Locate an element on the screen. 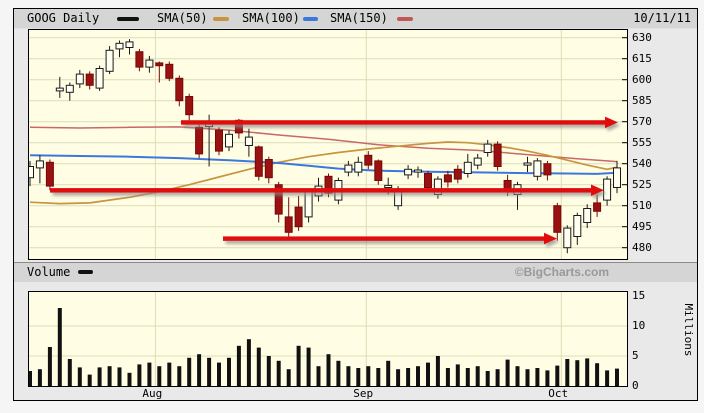  legend-sma100-label: SMA(100) is located at coordinates (271, 18).